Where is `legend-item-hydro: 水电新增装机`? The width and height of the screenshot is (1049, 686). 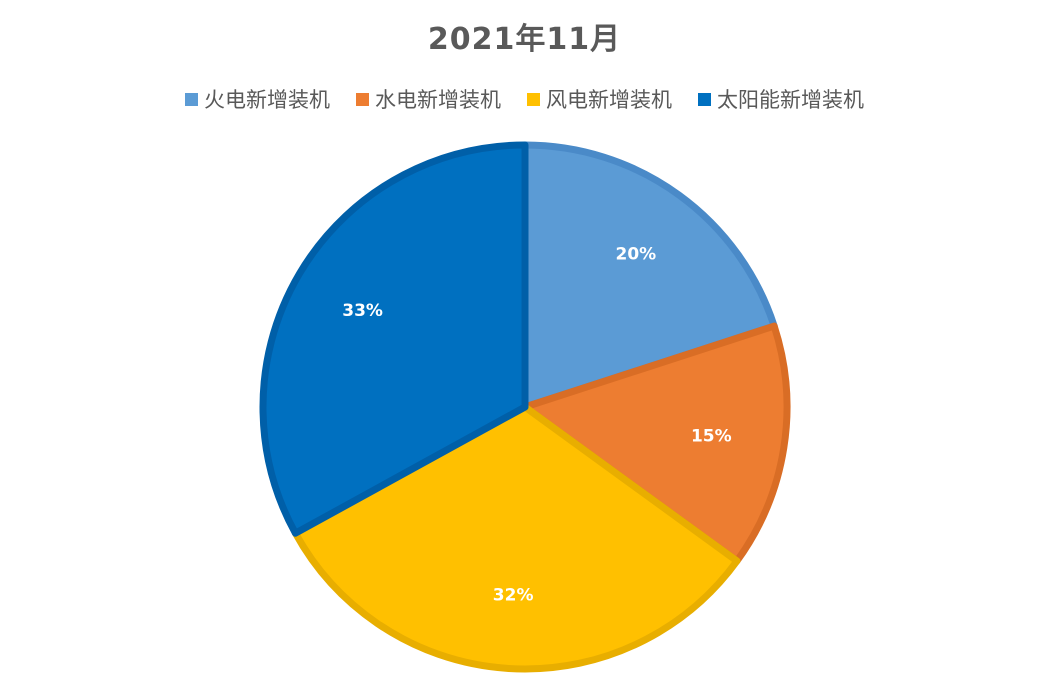 legend-item-hydro: 水电新增装机 is located at coordinates (428, 99).